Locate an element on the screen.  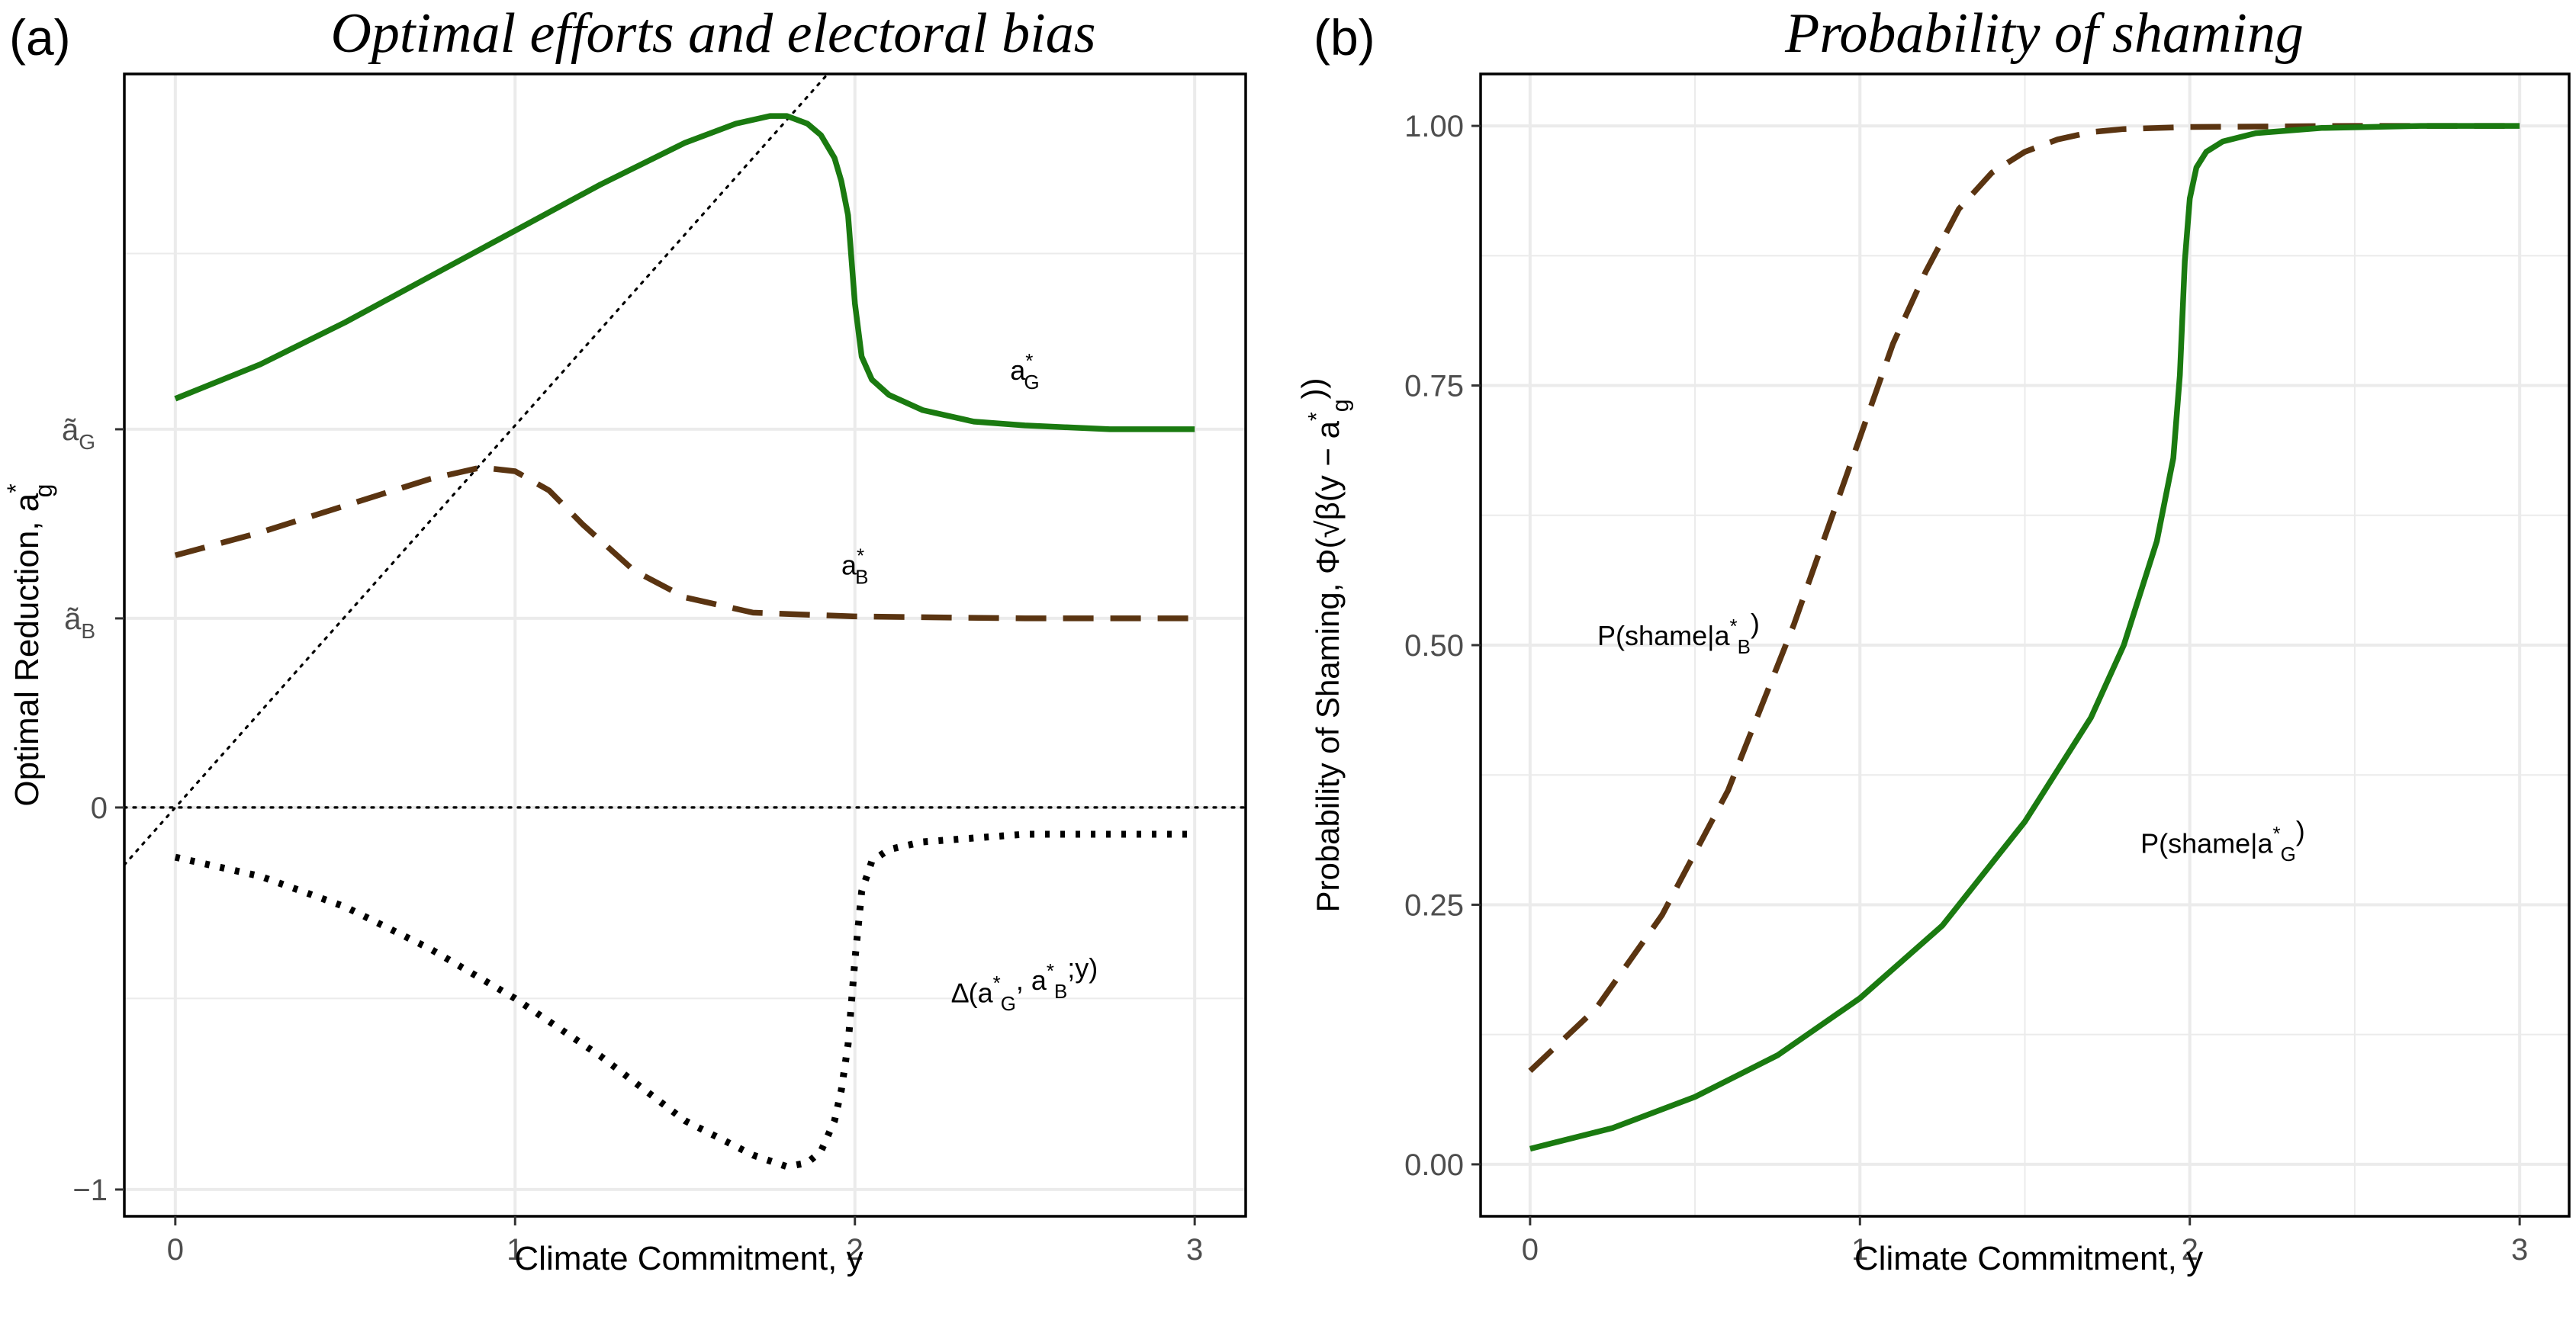
label-p-shame-g-part: P(shame|a is located at coordinates (2206, 843).